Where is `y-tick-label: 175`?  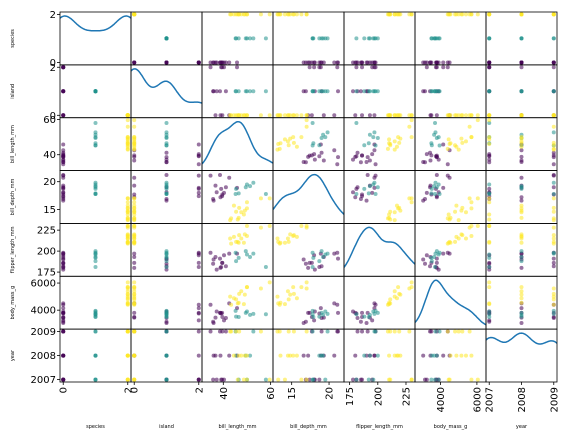 y-tick-label: 175 is located at coordinates (46, 273).